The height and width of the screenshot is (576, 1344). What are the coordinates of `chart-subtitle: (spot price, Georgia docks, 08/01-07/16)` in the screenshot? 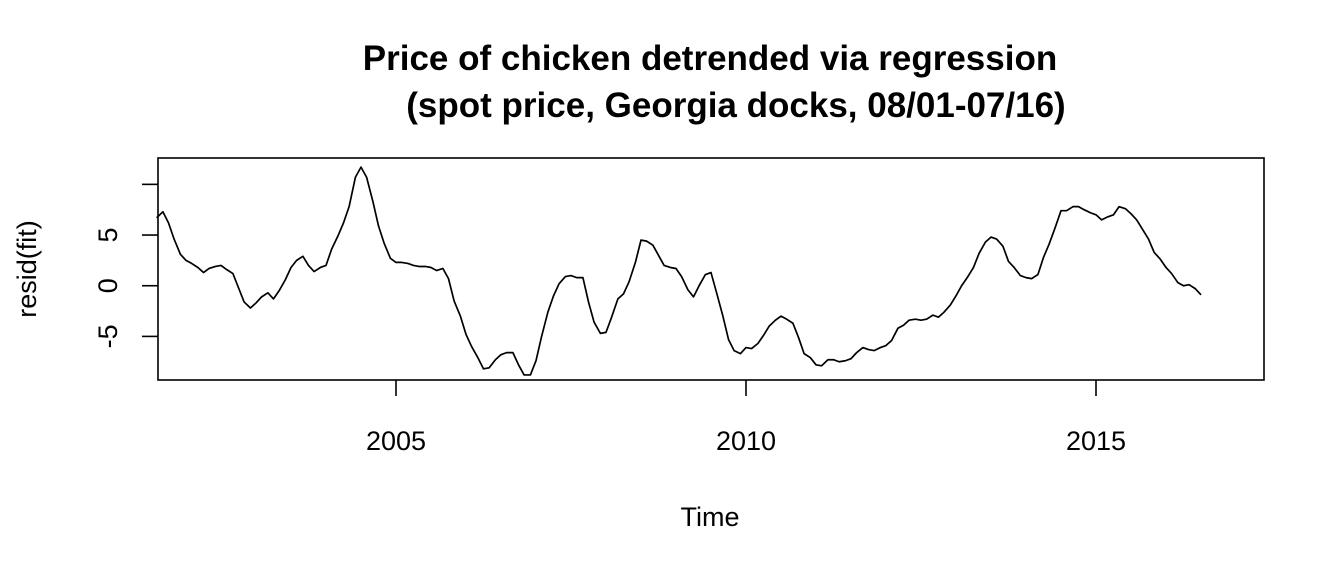 It's located at (735, 105).